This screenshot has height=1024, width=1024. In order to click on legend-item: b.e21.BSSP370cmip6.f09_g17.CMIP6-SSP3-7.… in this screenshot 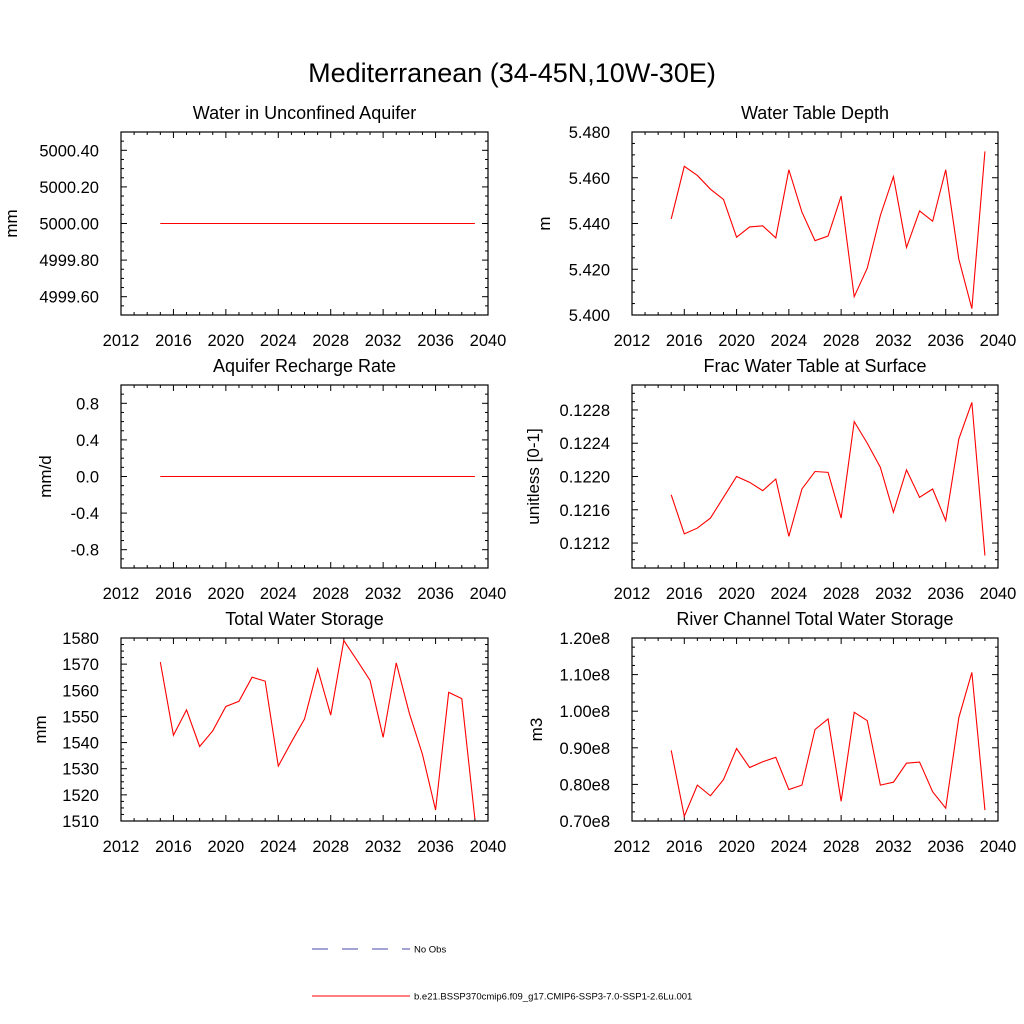, I will do `click(502, 997)`.